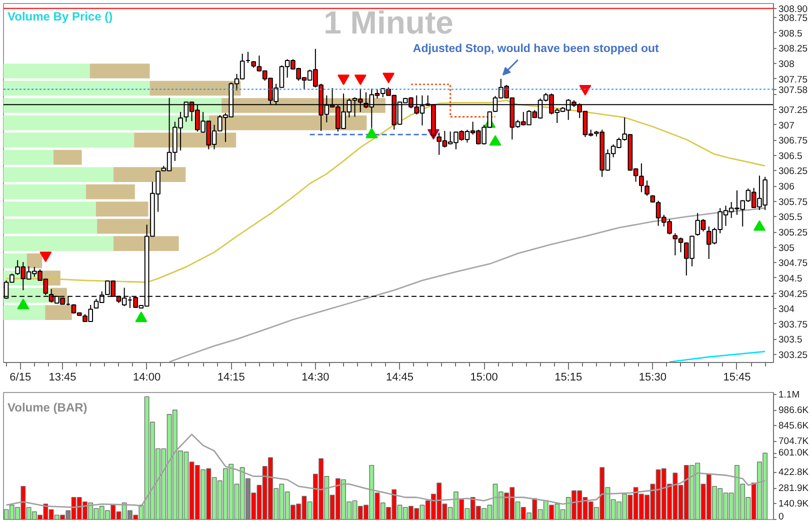  I want to click on y-tick-label: 303.5, so click(790, 340).